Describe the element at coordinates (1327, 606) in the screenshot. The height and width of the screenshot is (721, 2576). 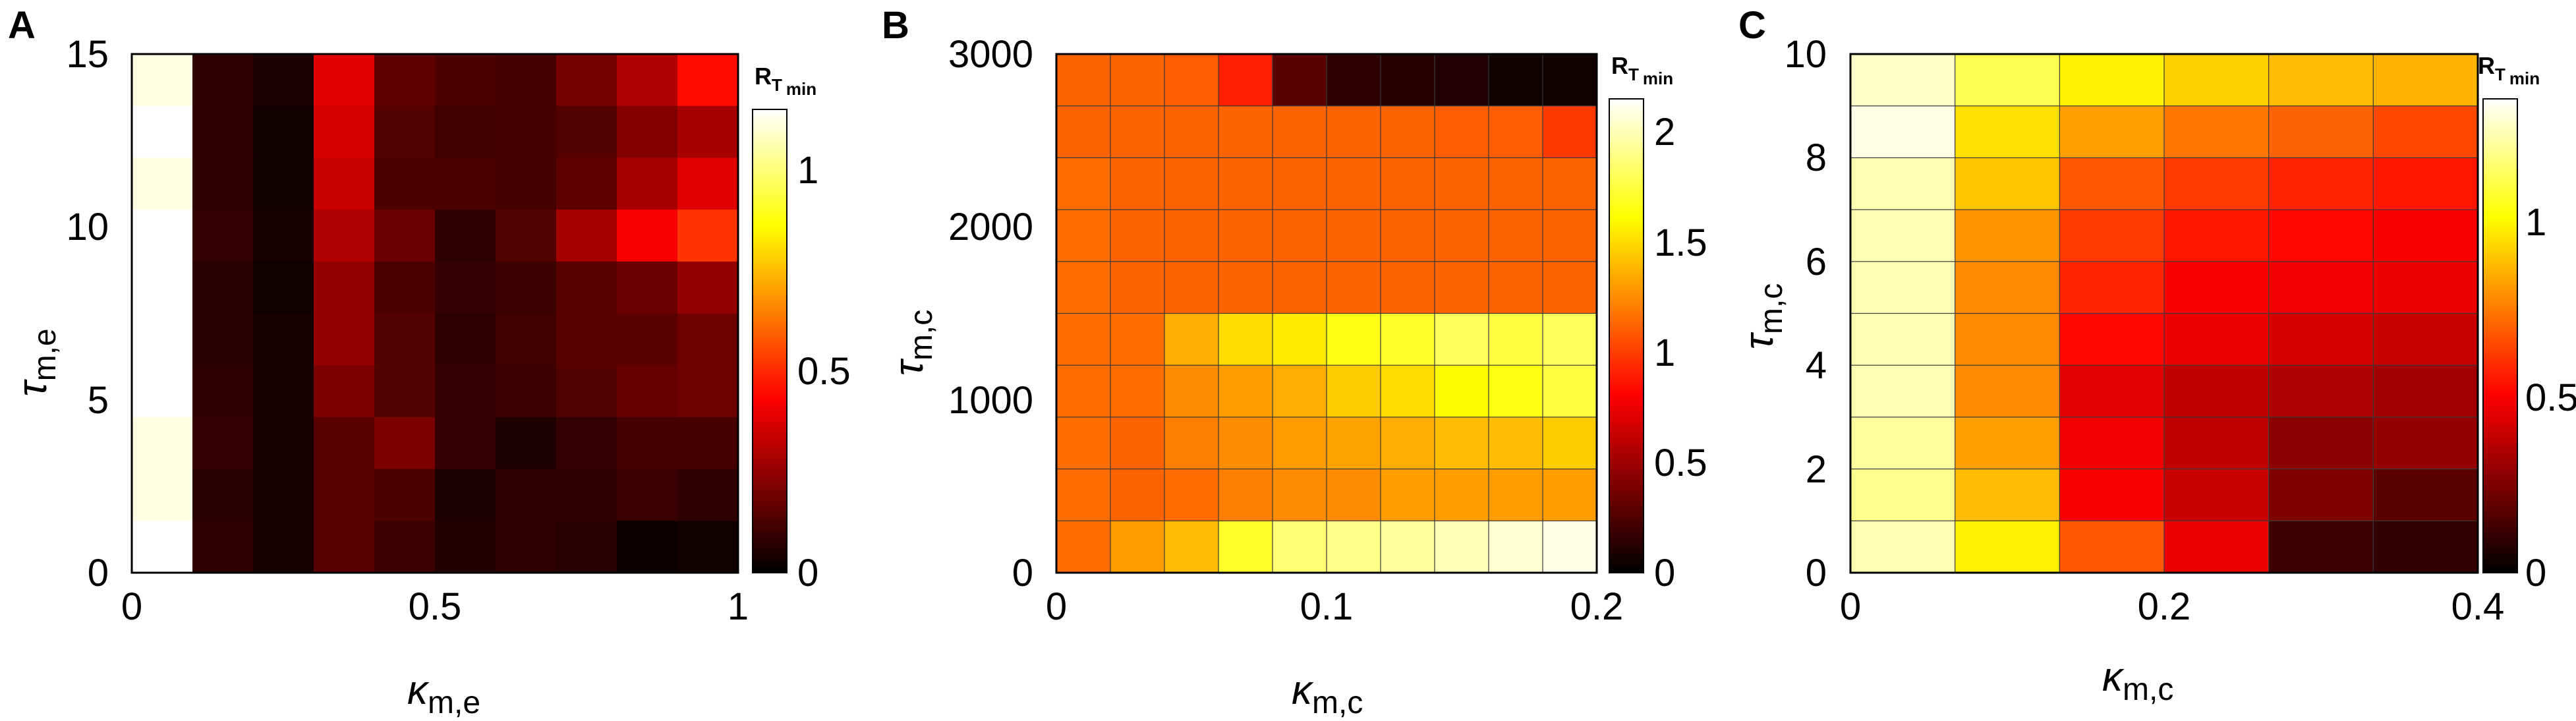
I see `panel-b-xtick: 0.1` at that location.